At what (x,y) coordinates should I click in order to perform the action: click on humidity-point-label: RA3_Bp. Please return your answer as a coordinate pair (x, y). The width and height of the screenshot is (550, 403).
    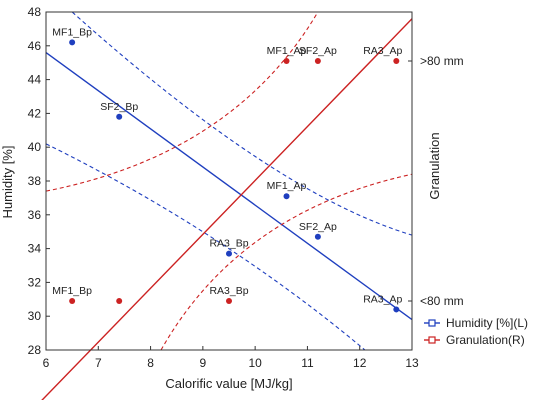
    Looking at the image, I should click on (228, 244).